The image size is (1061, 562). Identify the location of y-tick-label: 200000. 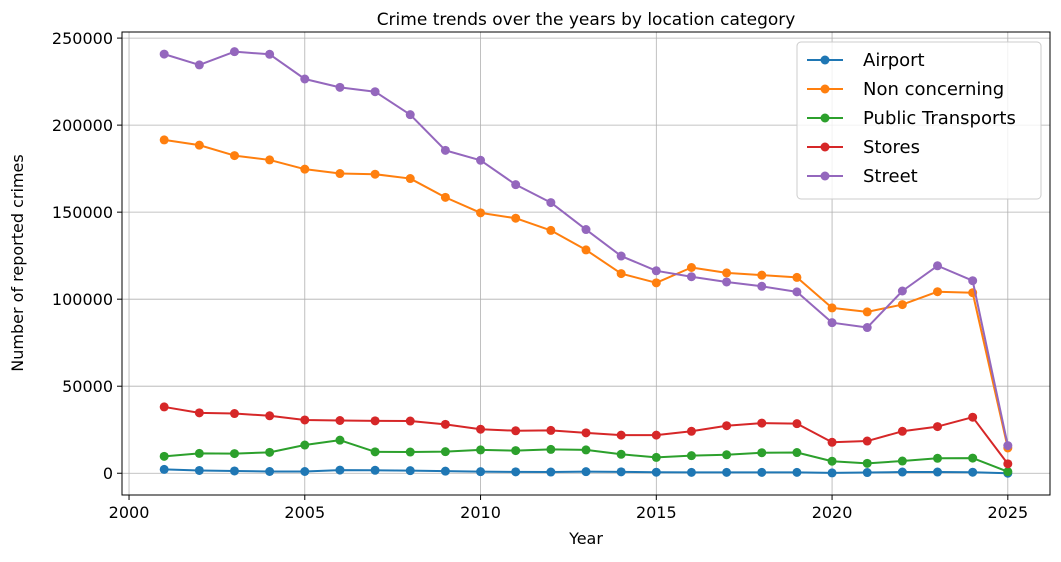
(82, 125).